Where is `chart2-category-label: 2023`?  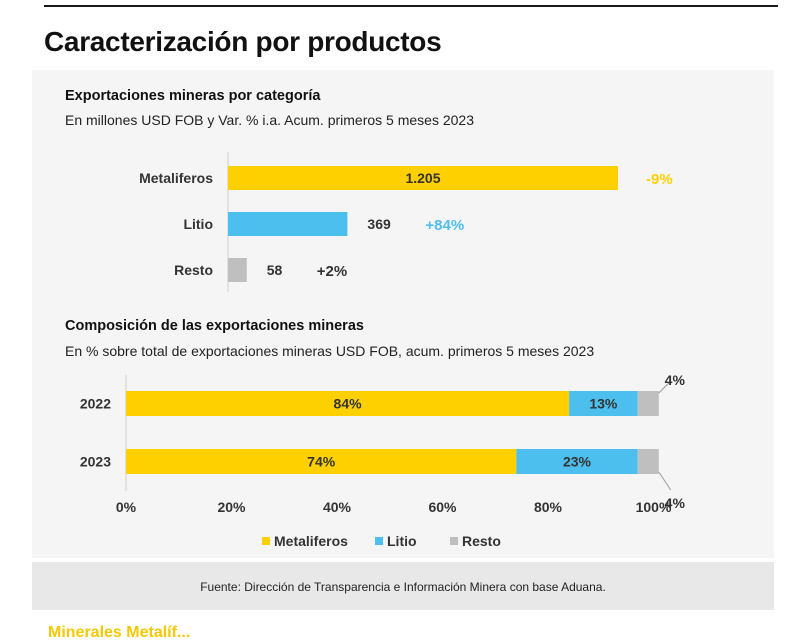 chart2-category-label: 2023 is located at coordinates (95, 462).